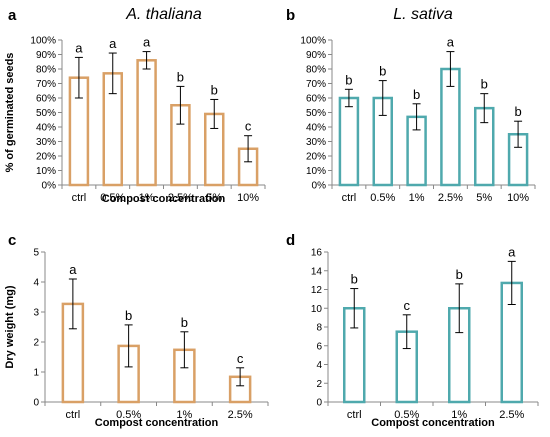 The width and height of the screenshot is (550, 437). Describe the element at coordinates (348, 79) in the screenshot. I see `significance-letter-b-0: b` at that location.